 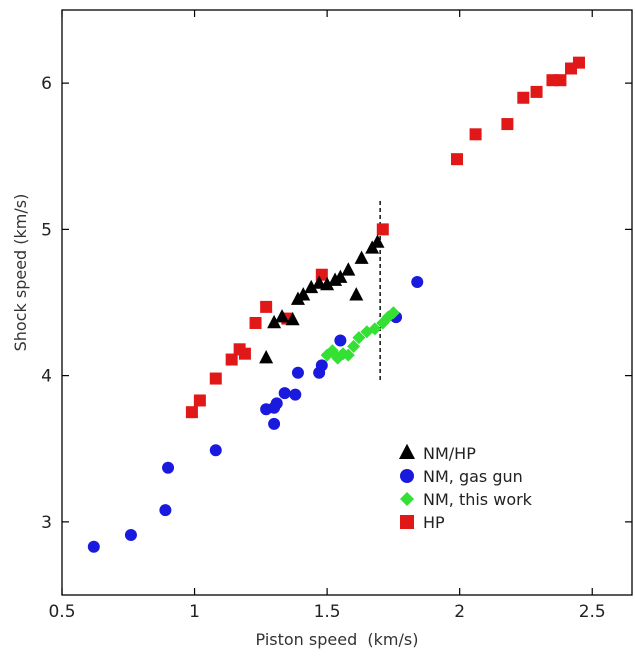 What do you see at coordinates (46, 523) in the screenshot?
I see `y-tick-label: 3` at bounding box center [46, 523].